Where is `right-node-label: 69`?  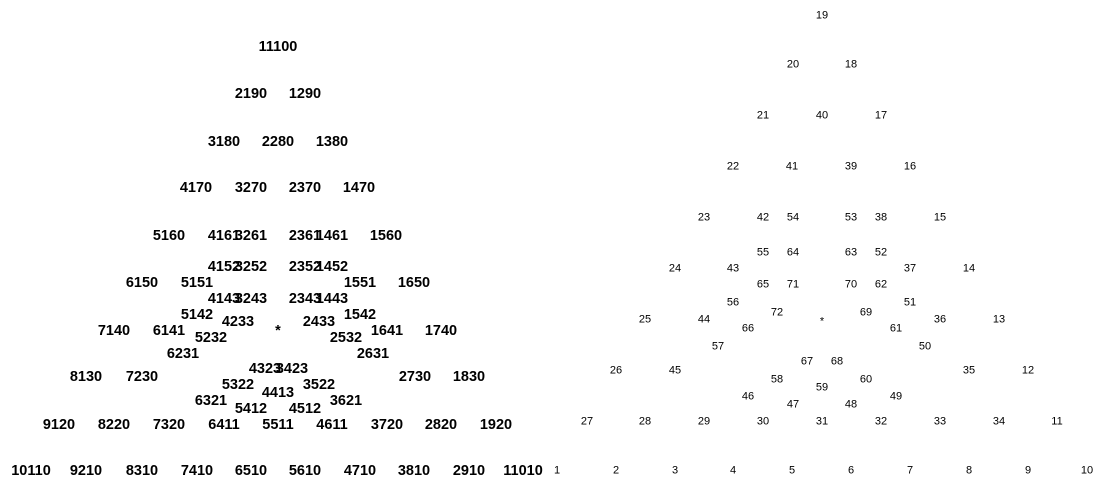
right-node-label: 69 is located at coordinates (866, 312).